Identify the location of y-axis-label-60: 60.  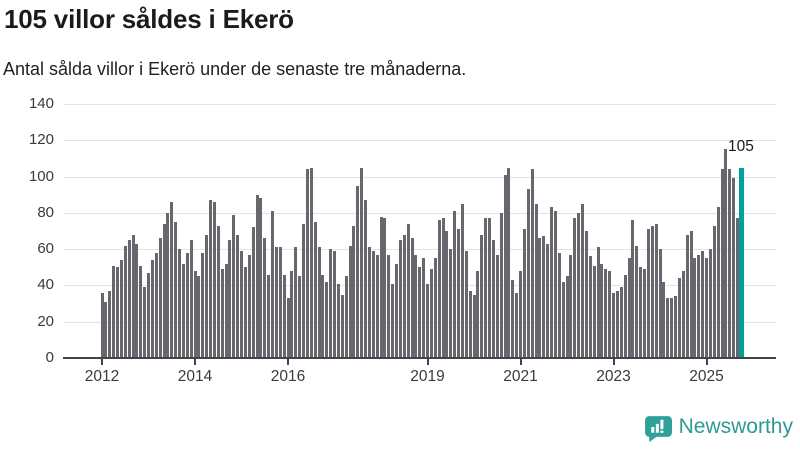
(45, 249).